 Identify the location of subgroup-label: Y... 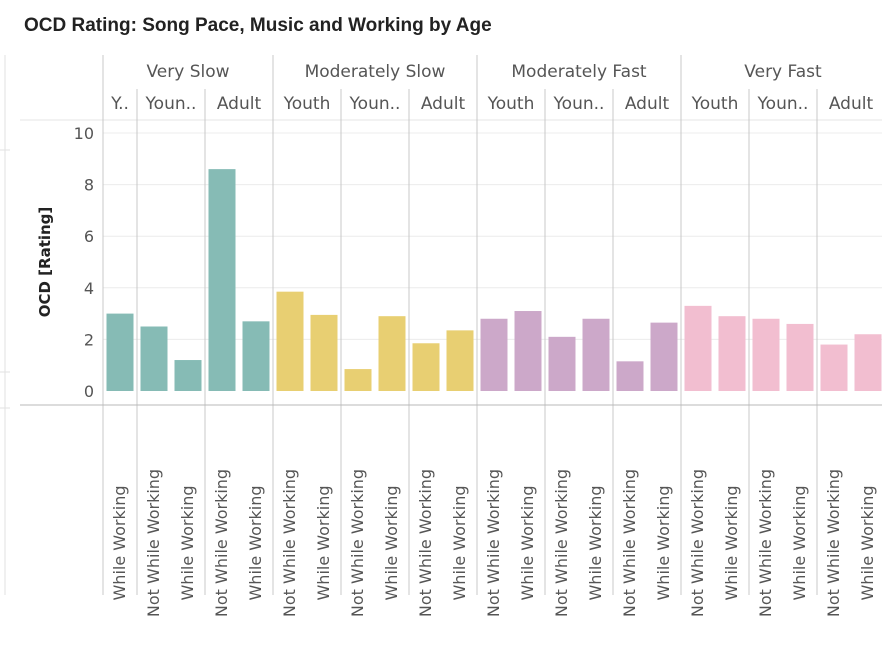
(119, 104).